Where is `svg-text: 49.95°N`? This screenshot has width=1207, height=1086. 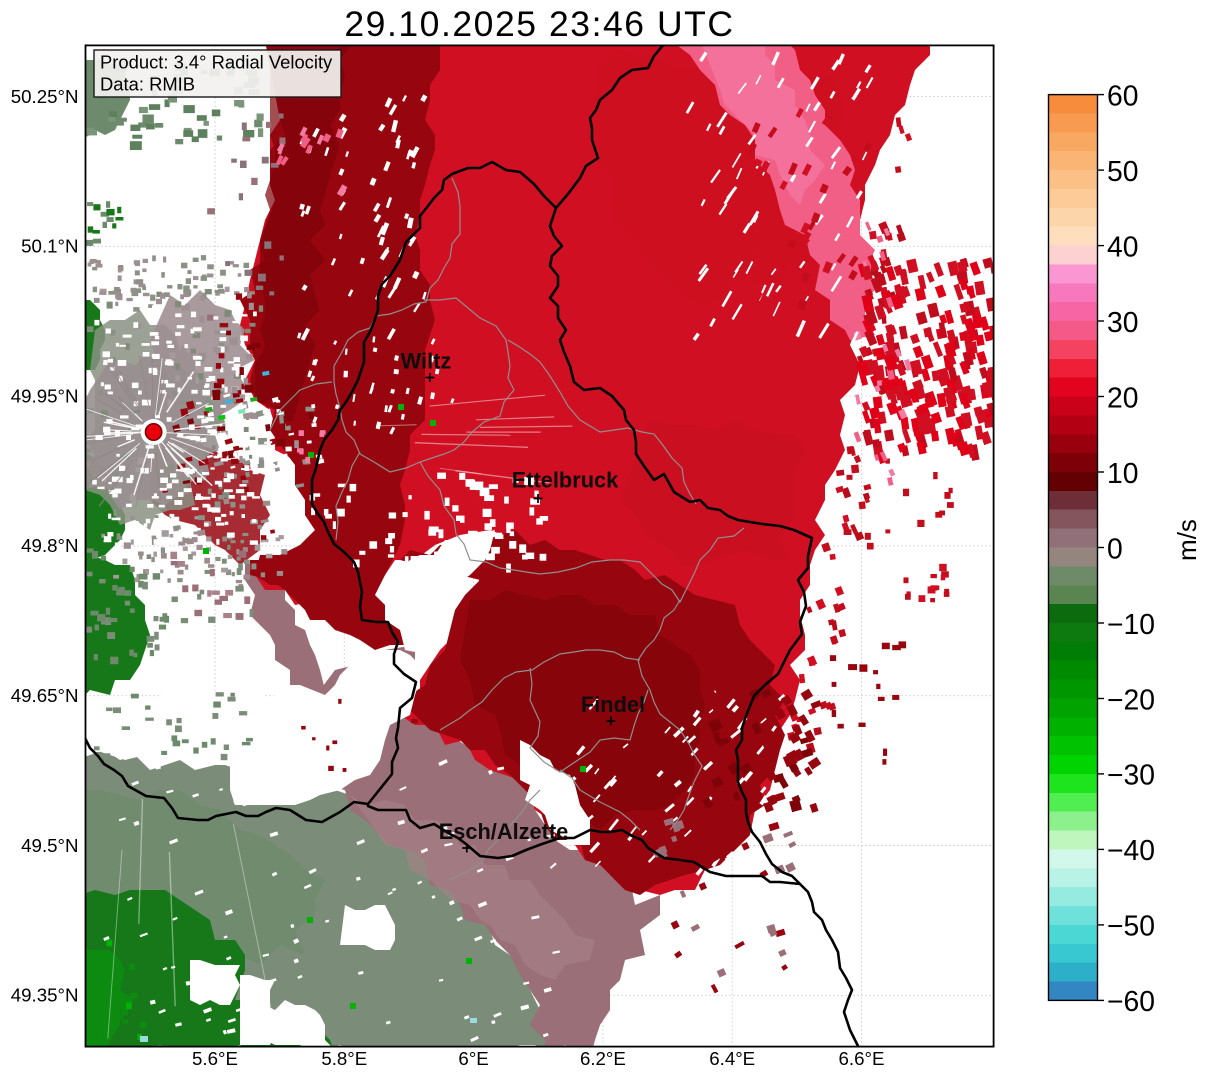
svg-text: 49.95°N is located at coordinates (45, 395).